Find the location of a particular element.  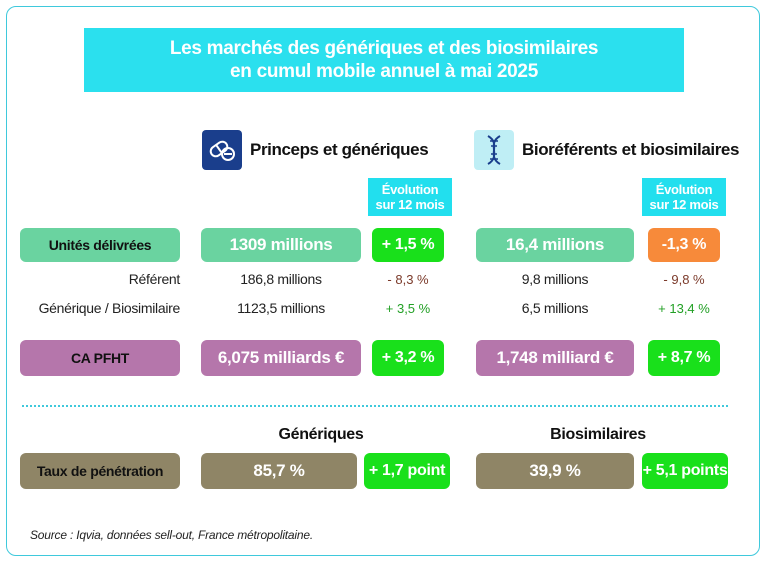

ca-left-value: 6,075 milliards € is located at coordinates (281, 358).